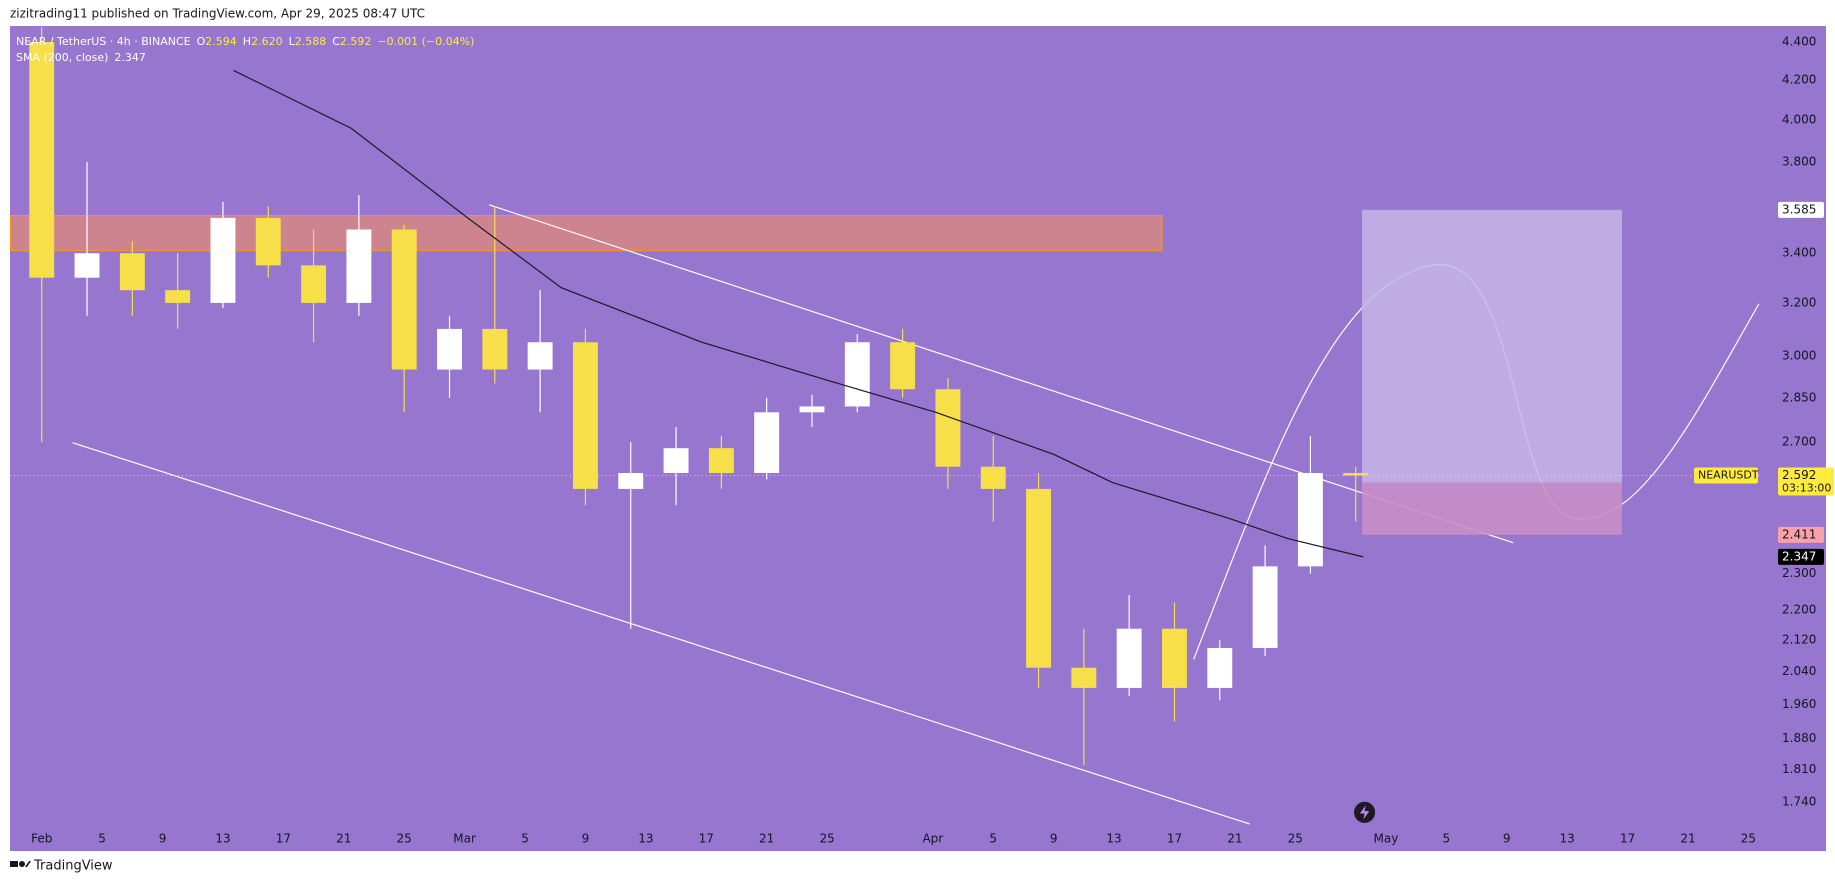 The width and height of the screenshot is (1835, 883). I want to click on y-tick-label: 2.120, so click(1799, 640).